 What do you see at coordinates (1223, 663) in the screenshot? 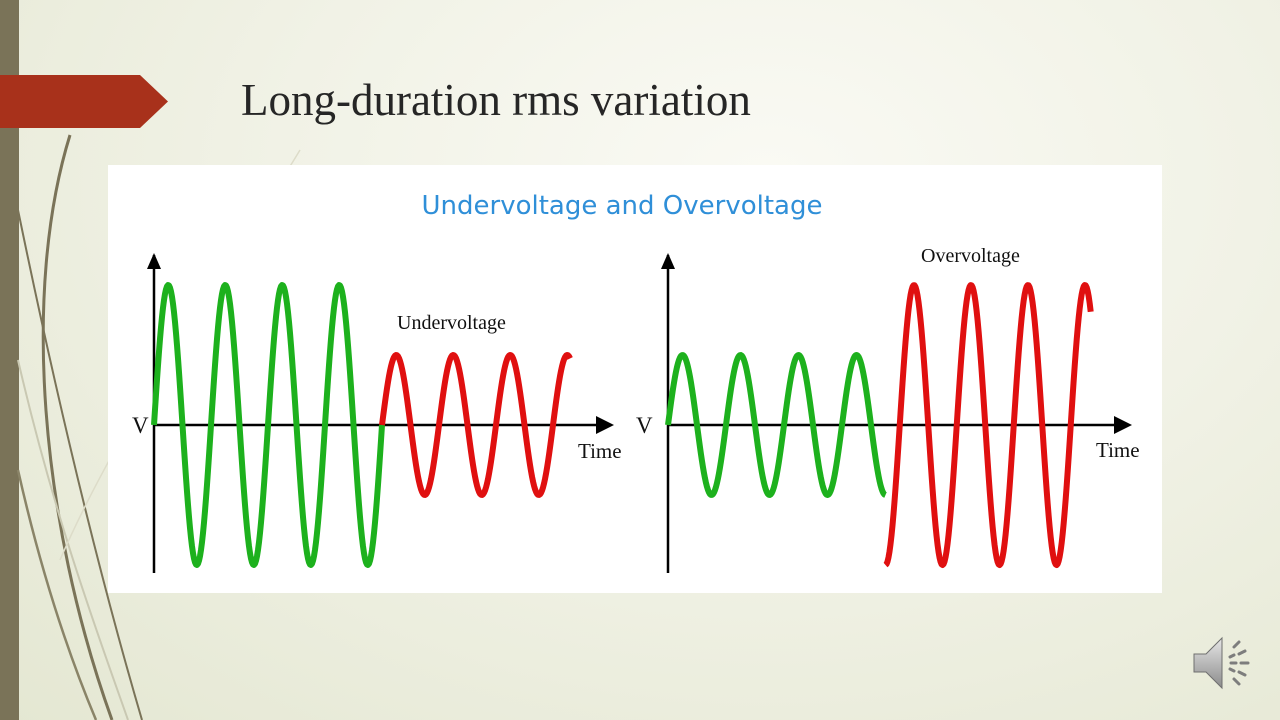
I see `speaker-icon` at bounding box center [1223, 663].